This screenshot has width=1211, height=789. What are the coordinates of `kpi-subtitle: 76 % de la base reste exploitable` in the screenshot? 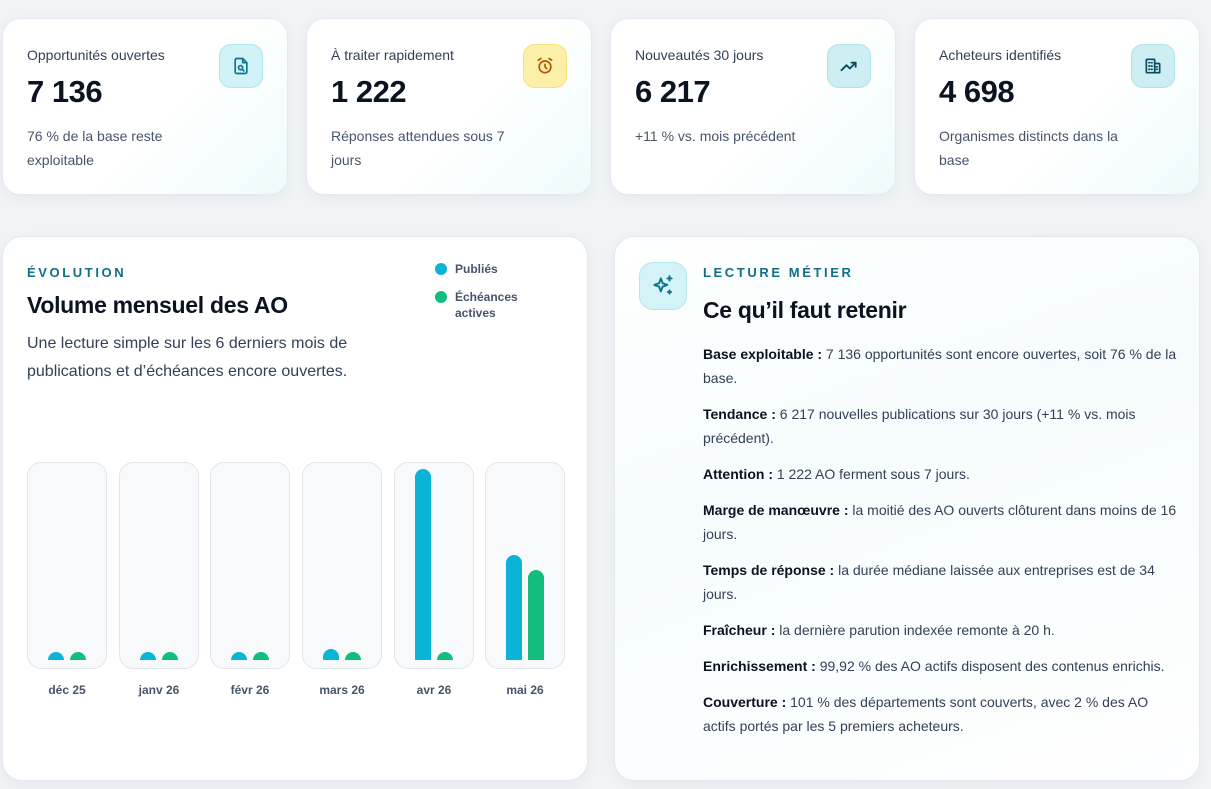 It's located at (95, 148).